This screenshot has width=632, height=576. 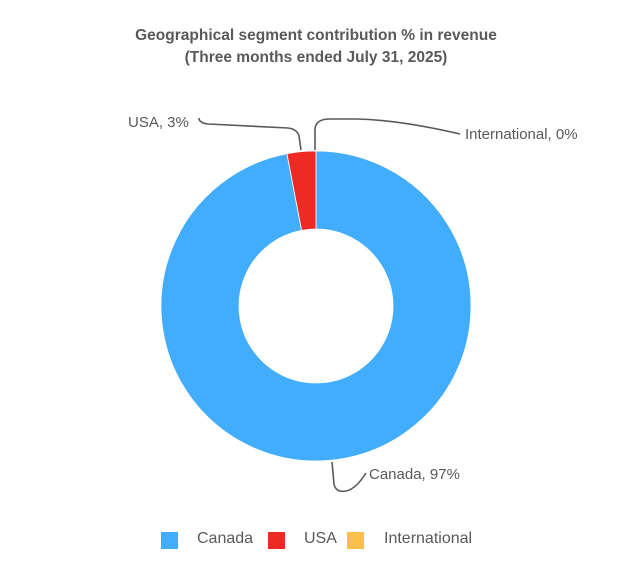 What do you see at coordinates (355, 540) in the screenshot?
I see `legend-swatch-international-icon` at bounding box center [355, 540].